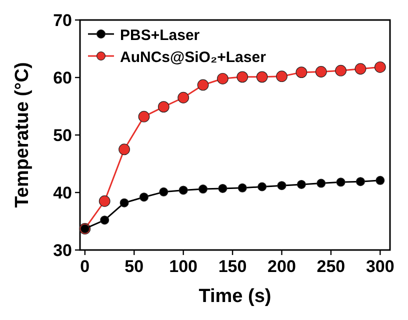 The image size is (408, 320). Describe the element at coordinates (62, 78) in the screenshot. I see `y-tick-label: 60` at that location.